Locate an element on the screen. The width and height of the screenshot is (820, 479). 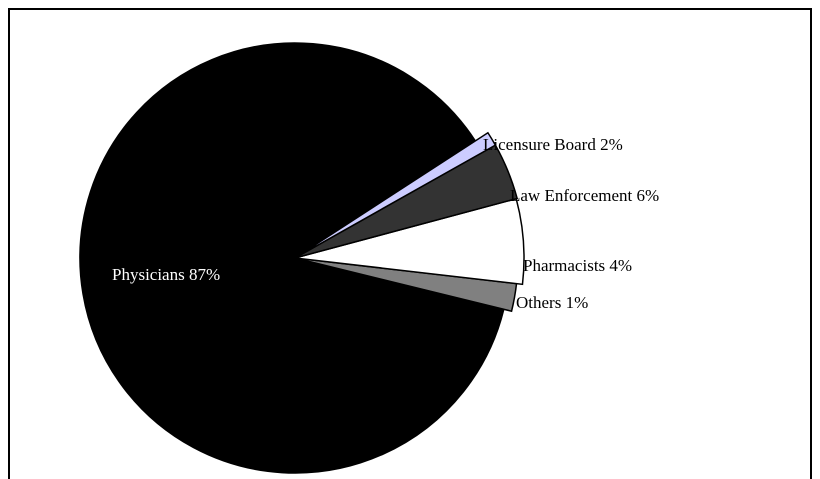
slice-label-physicians: Physicians 87% is located at coordinates (166, 274).